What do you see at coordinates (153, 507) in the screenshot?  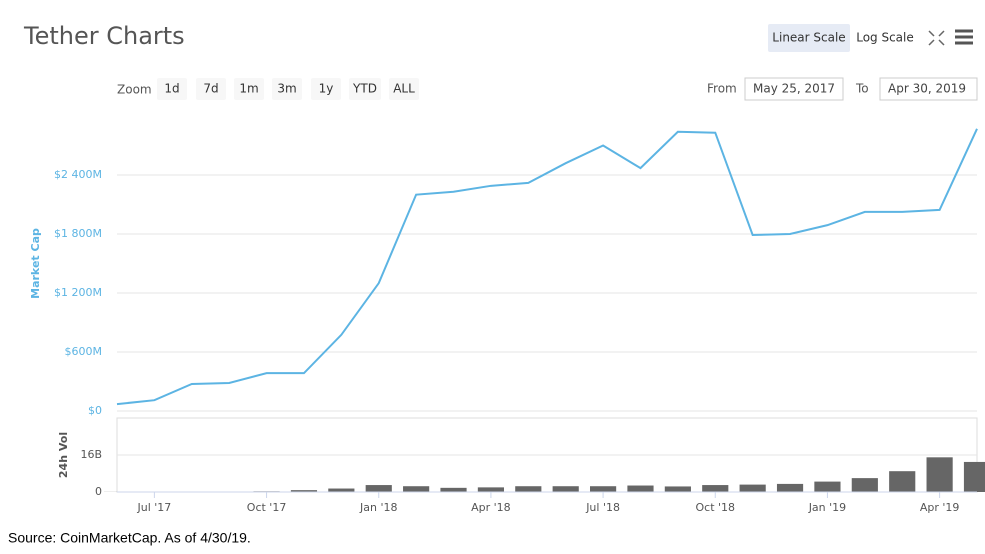 I see `x-tick-label: Jul '17` at bounding box center [153, 507].